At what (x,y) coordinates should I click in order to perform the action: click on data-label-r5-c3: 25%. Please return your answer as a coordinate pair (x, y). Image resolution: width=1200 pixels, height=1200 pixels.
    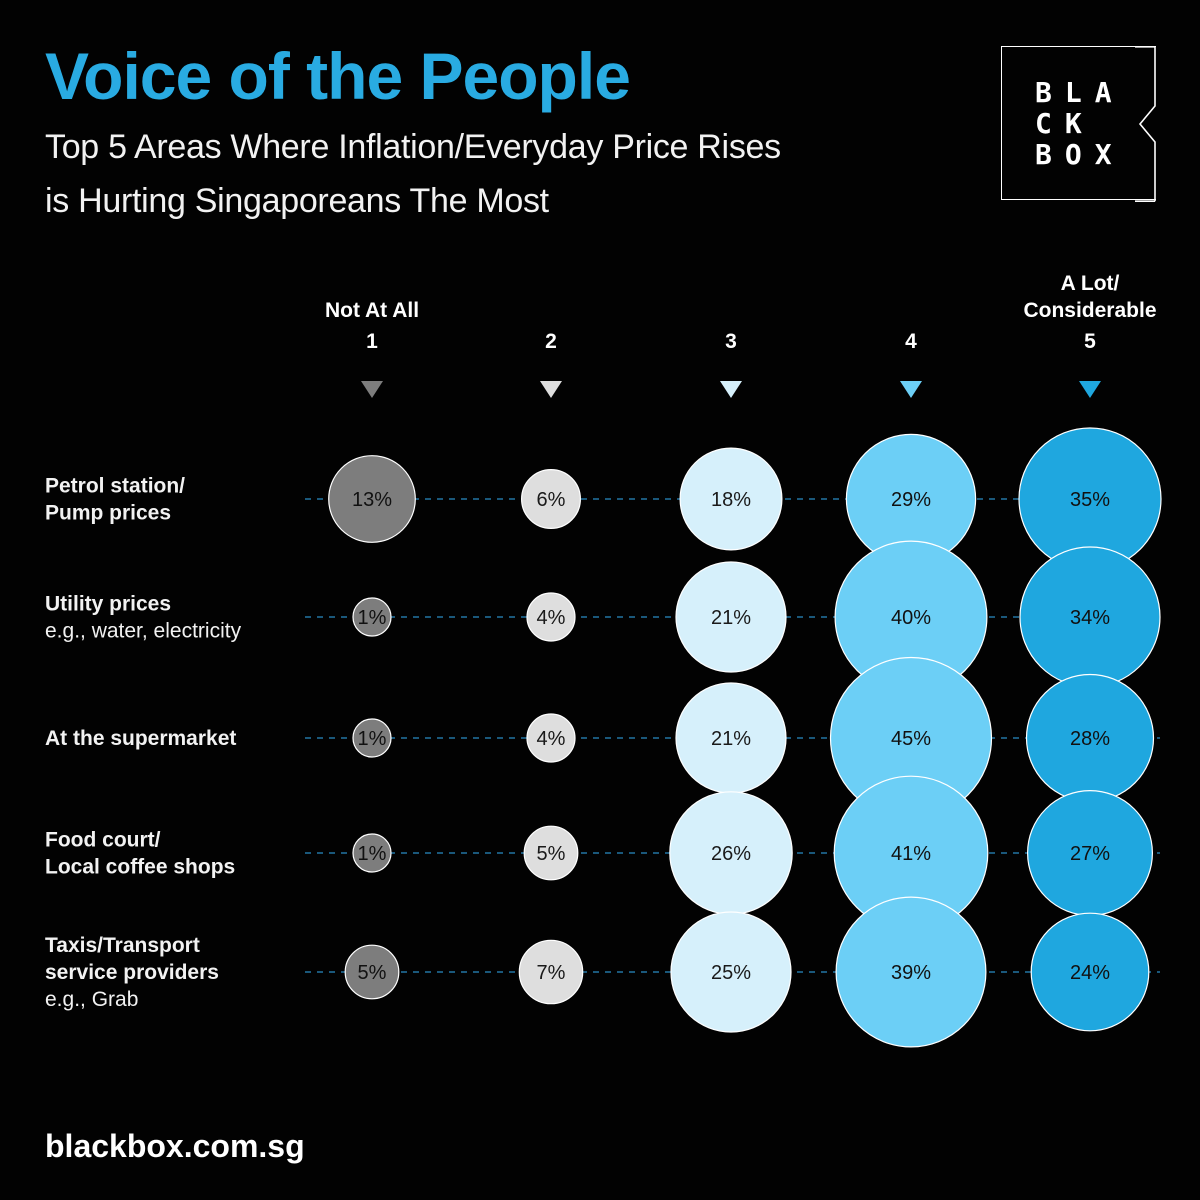
    Looking at the image, I should click on (731, 973).